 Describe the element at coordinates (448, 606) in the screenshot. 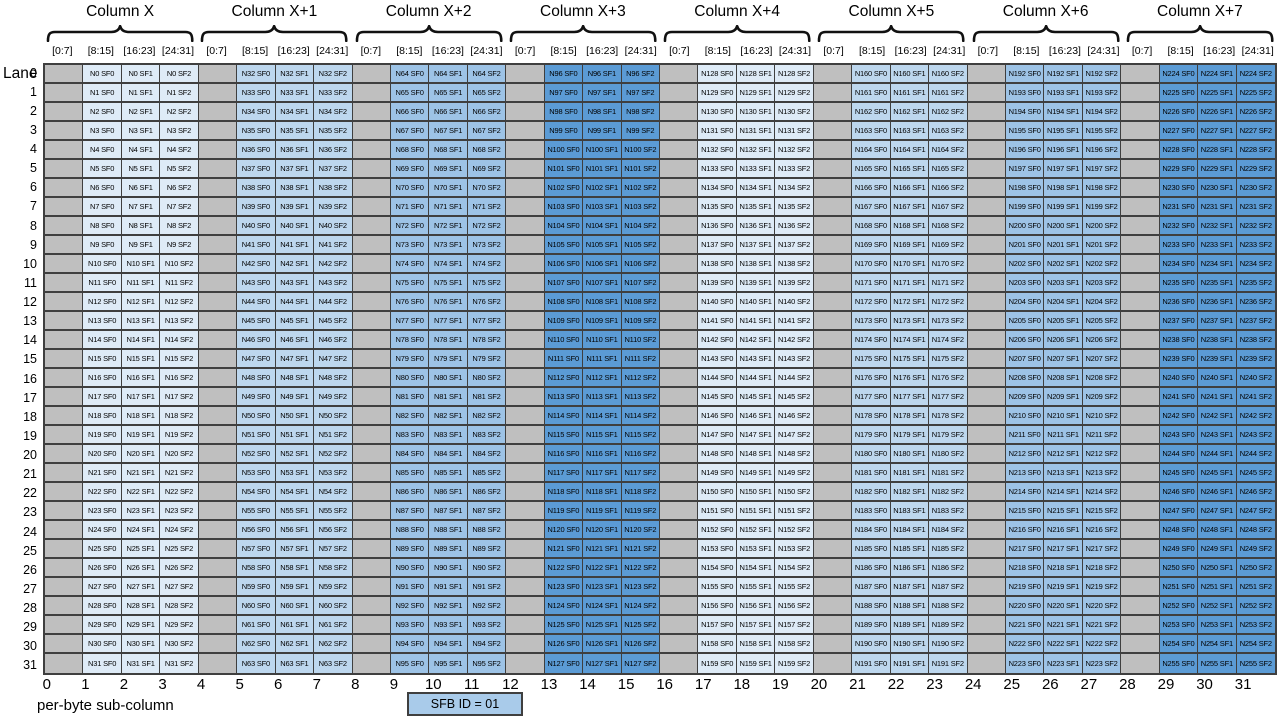

I see `grid-cell: N92 SF1` at that location.